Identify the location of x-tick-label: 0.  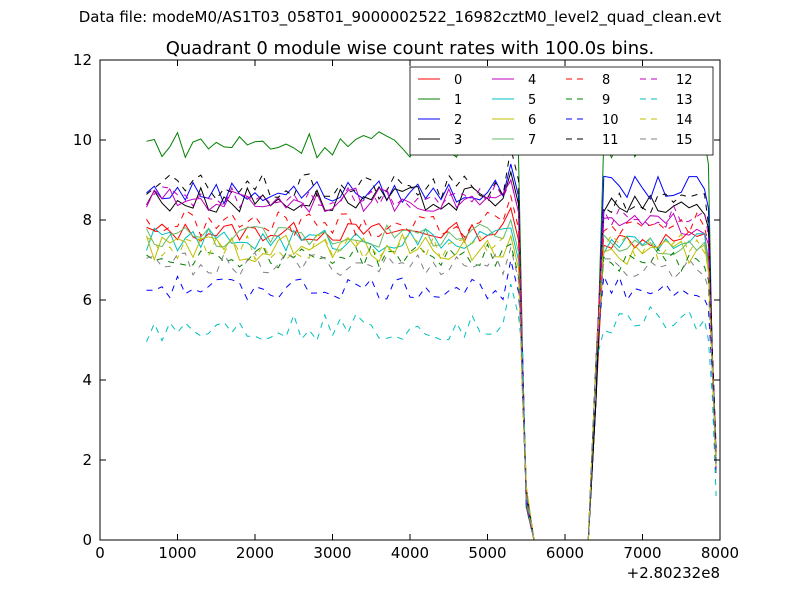
(100, 553).